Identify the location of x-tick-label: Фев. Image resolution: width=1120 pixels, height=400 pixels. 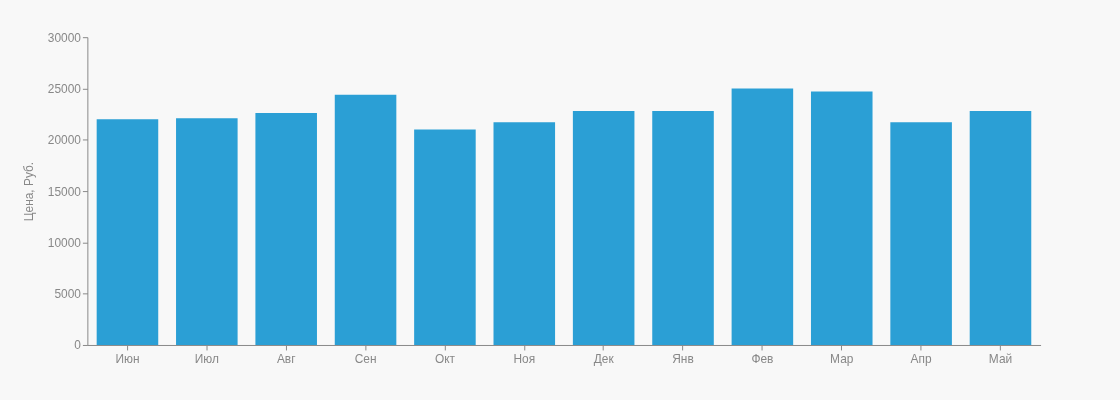
(762, 359).